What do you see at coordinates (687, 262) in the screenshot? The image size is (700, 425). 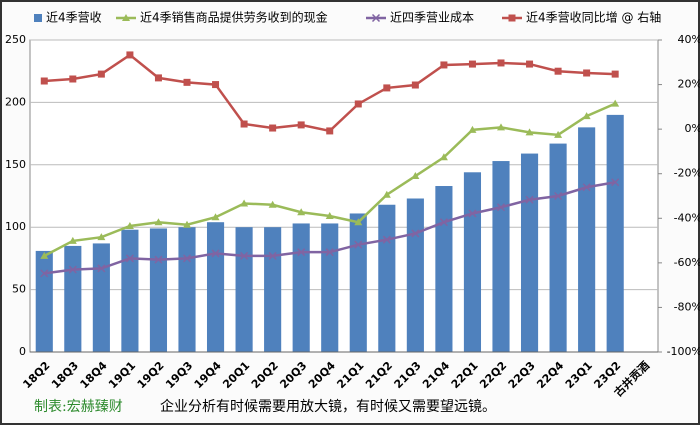 I see `y2-tick-label: -60%` at bounding box center [687, 262].